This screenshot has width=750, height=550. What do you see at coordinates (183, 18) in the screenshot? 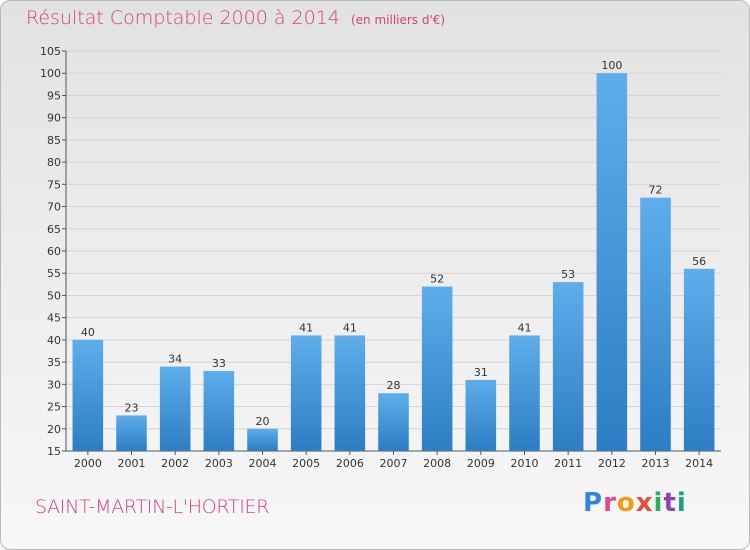
I see `chart-title-main: Résultat Comptable 2000 à 2014` at bounding box center [183, 18].